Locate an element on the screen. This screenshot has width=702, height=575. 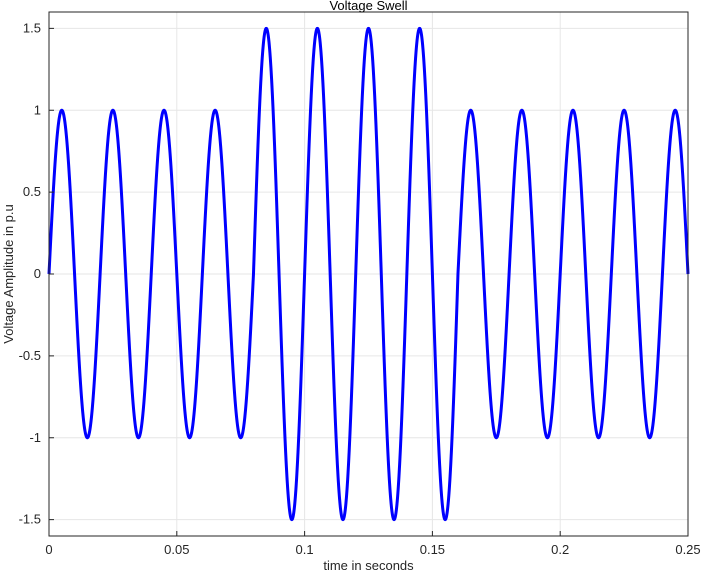
y-tick-label: -1.5 is located at coordinates (30, 519).